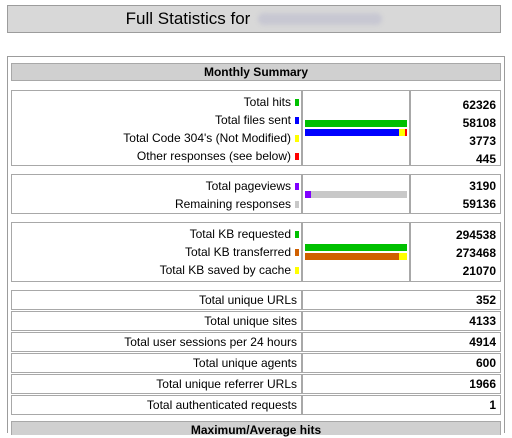  What do you see at coordinates (297, 138) in the screenshot?
I see `code304-color-key` at bounding box center [297, 138].